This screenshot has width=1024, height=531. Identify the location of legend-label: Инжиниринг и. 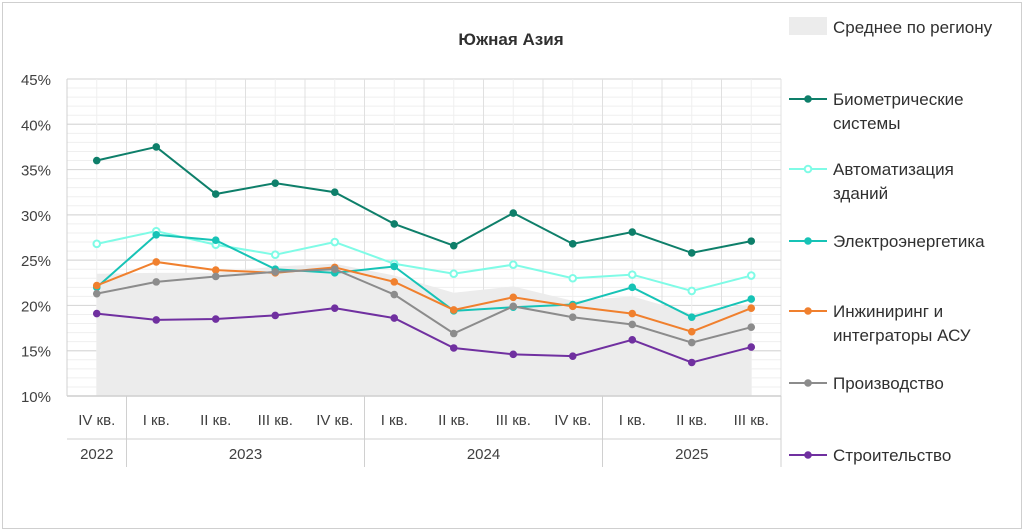
(888, 311).